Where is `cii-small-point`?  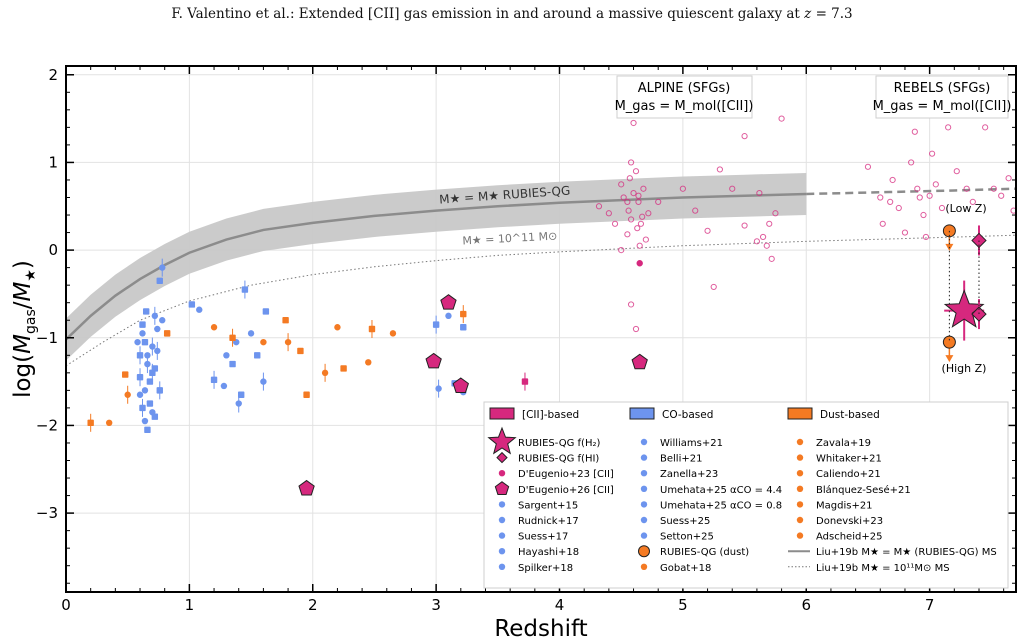
cii-small-point is located at coordinates (639, 263).